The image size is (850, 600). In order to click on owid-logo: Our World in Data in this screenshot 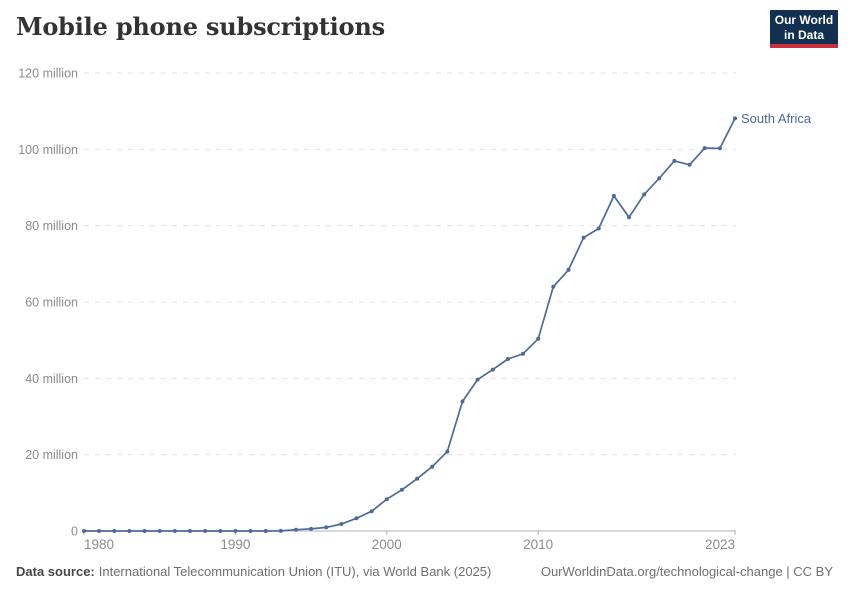, I will do `click(804, 29)`.